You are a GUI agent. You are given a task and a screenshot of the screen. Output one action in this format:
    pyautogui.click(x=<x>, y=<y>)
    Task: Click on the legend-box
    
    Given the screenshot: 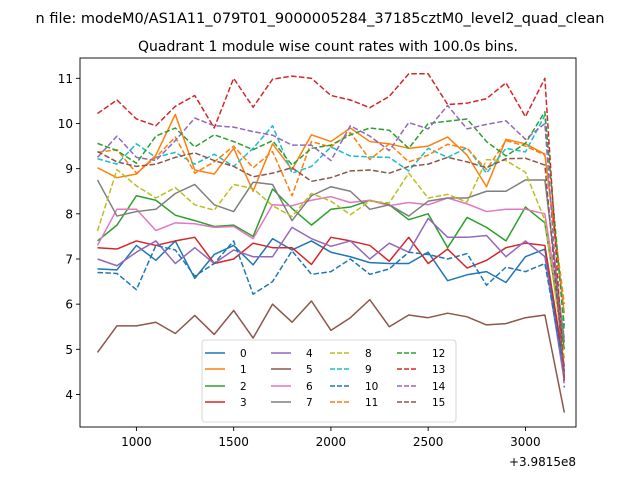 What is the action you would take?
    pyautogui.click(x=329, y=381)
    